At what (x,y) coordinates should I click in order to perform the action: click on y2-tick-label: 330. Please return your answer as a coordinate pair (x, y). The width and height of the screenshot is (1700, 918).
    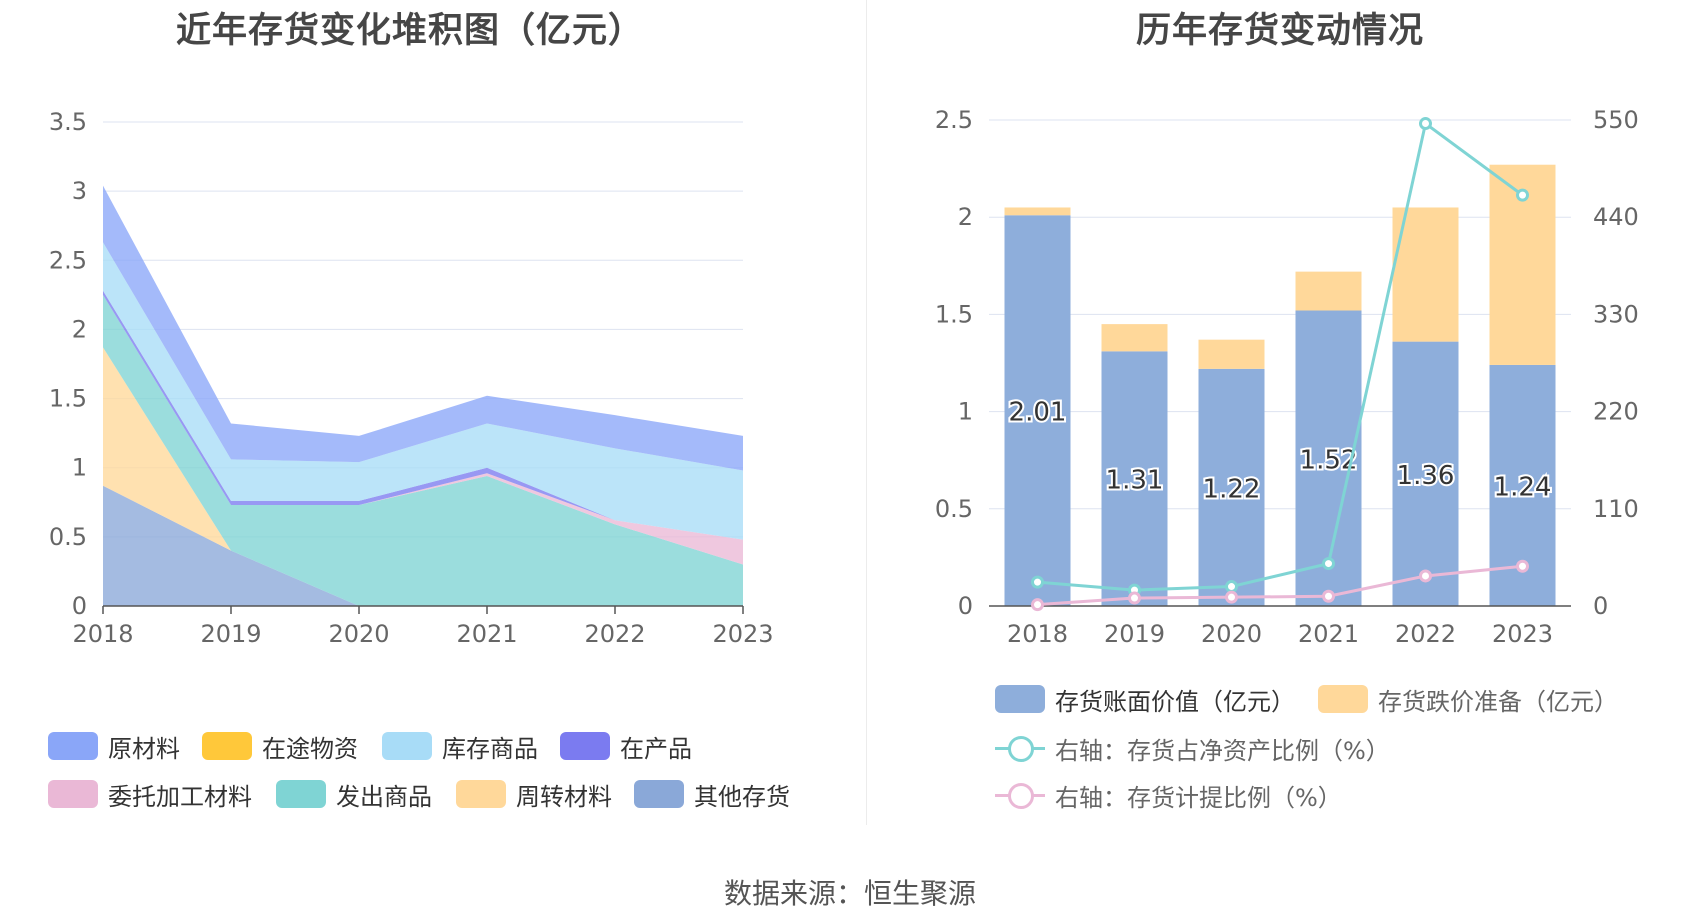
    Looking at the image, I should click on (1616, 314).